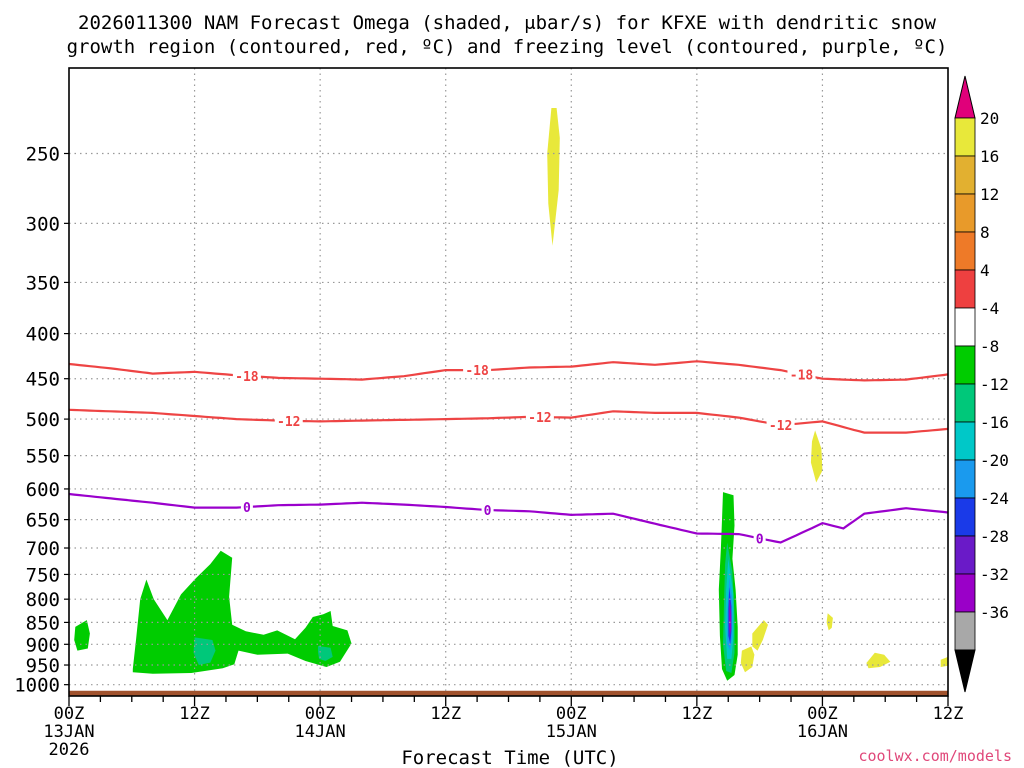  I want to click on contour-label-bg-dgz_-18-1, so click(477, 370).